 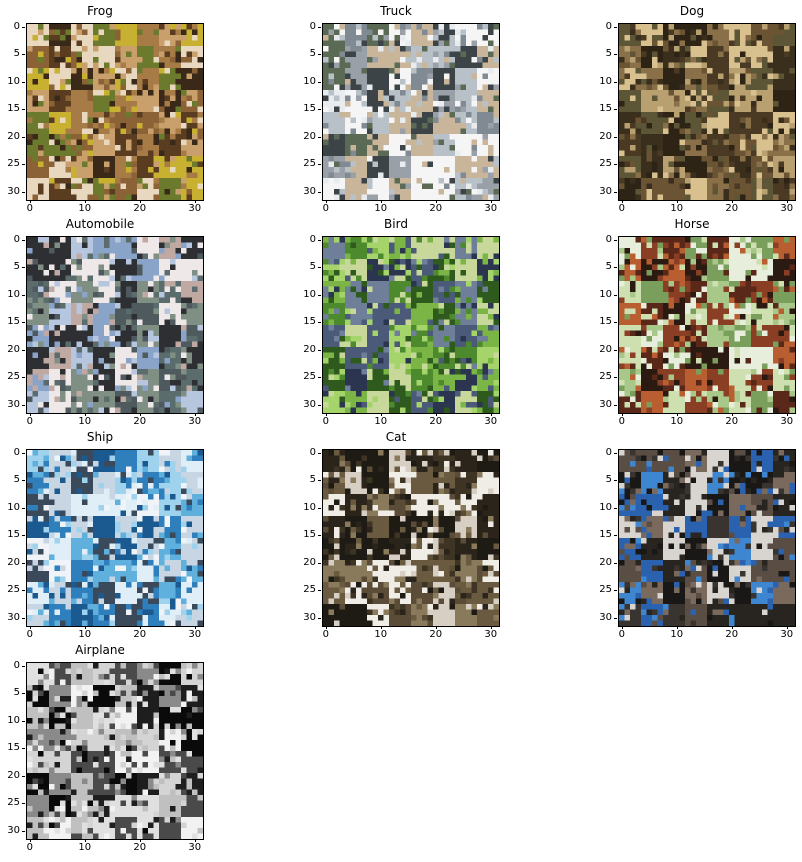 I want to click on image-panel: Bird 0 5 10 15 20 25 30 0 10 20 30, so click(x=398, y=321).